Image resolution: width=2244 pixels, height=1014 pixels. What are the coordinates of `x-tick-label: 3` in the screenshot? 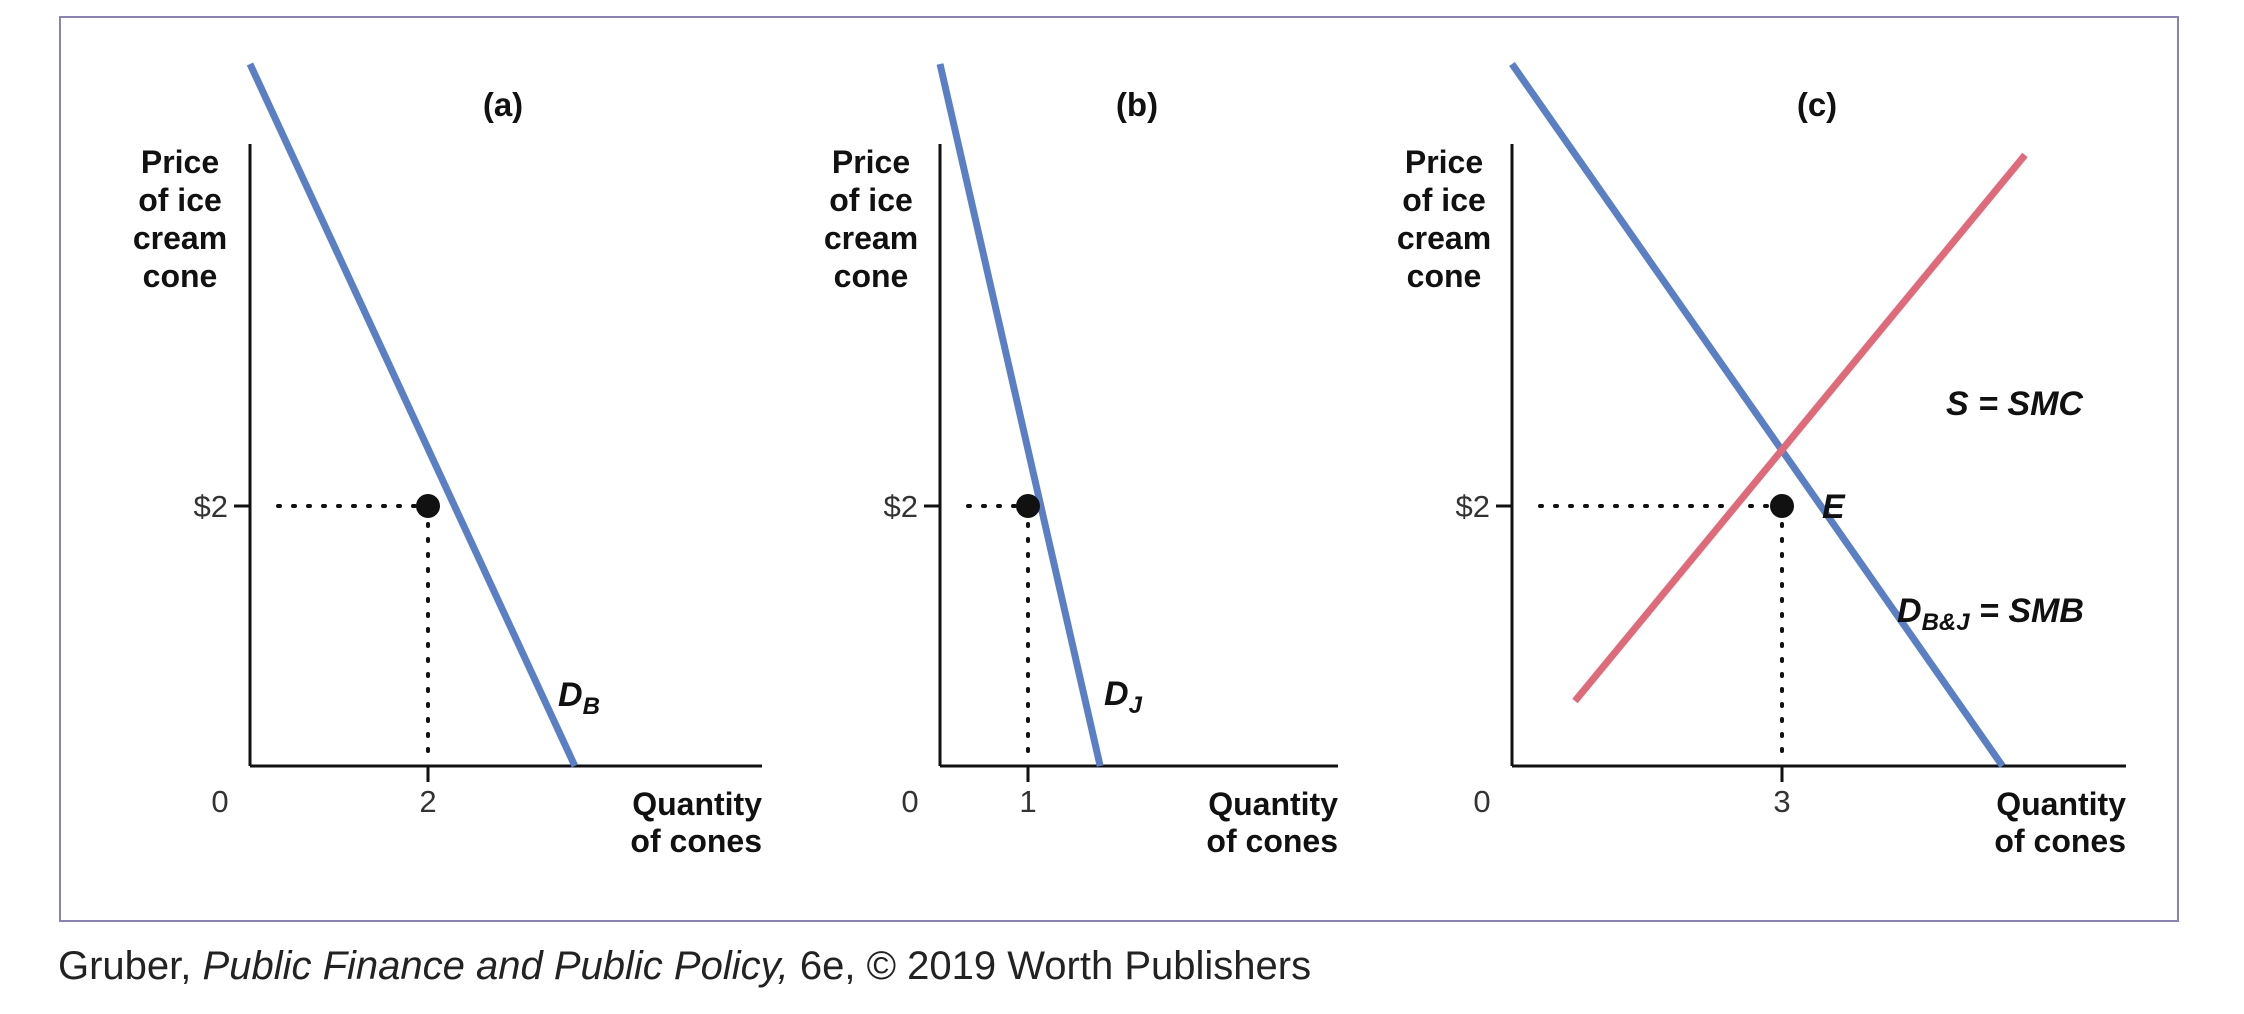 It's located at (1781, 801).